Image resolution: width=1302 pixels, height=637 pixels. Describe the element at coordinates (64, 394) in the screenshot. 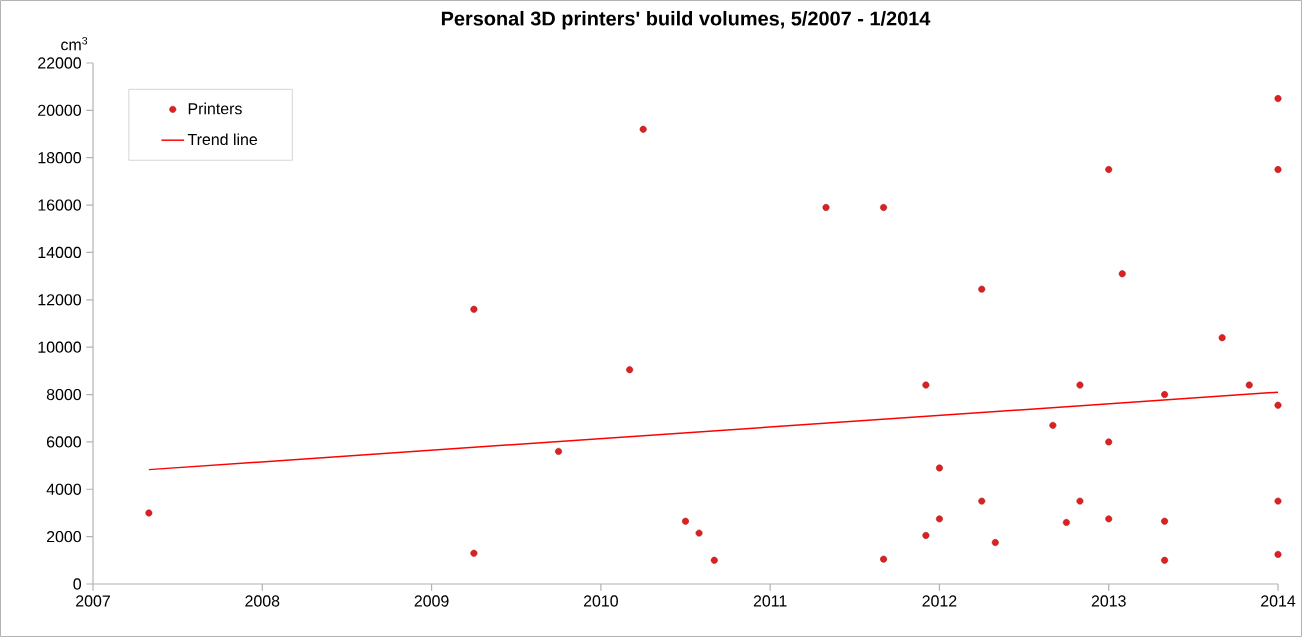

I see `y-tick-label: 8000` at that location.